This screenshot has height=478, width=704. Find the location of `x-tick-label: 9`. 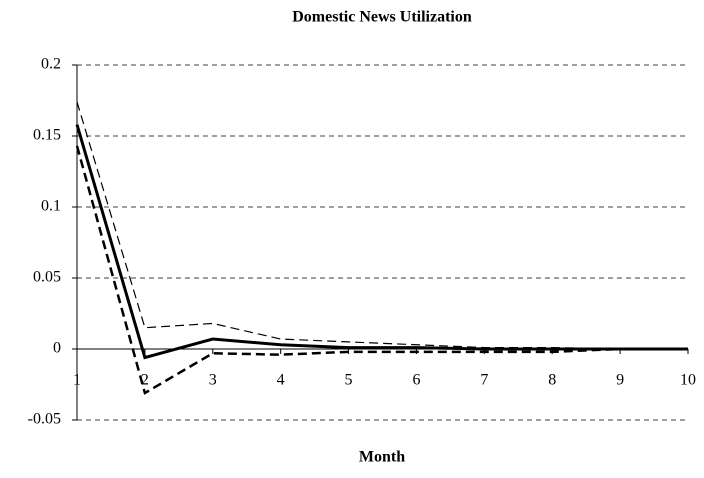

x-tick-label: 9 is located at coordinates (620, 380).